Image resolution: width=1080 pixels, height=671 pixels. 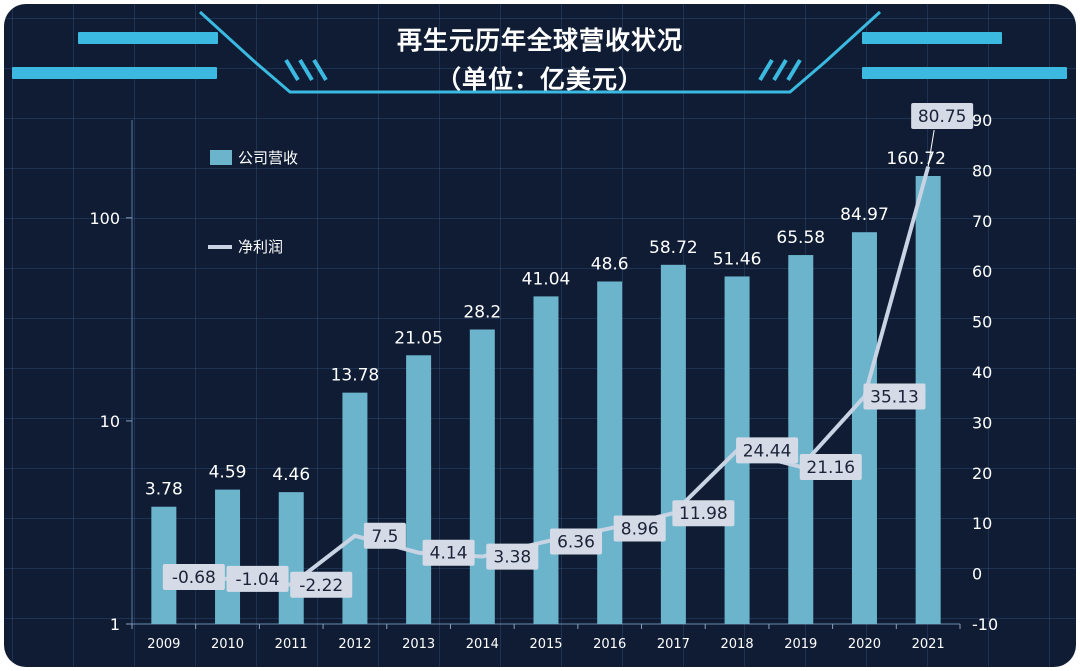 What do you see at coordinates (931, 148) in the screenshot?
I see `line-label-leader` at bounding box center [931, 148].